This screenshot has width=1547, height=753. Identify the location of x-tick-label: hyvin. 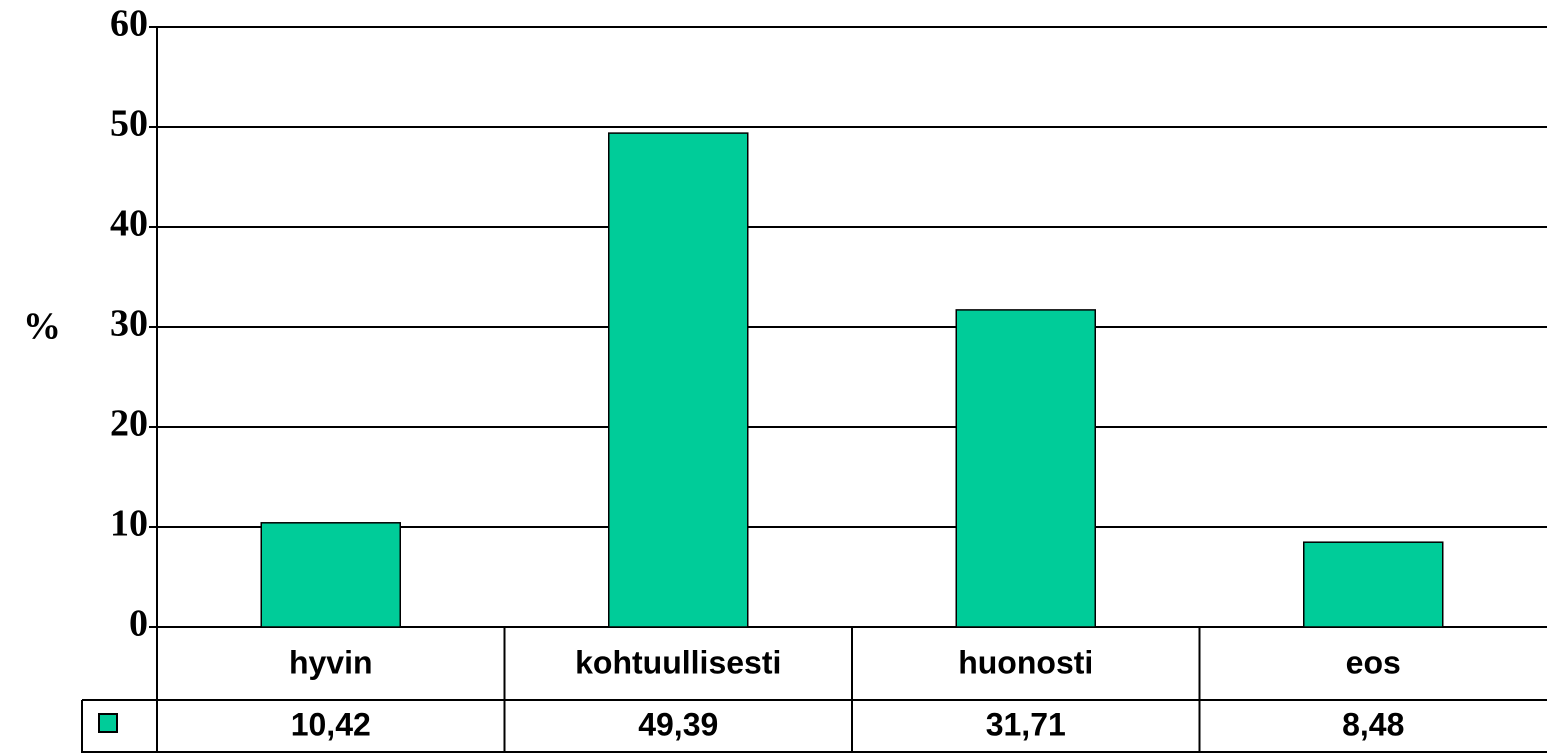
(331, 662).